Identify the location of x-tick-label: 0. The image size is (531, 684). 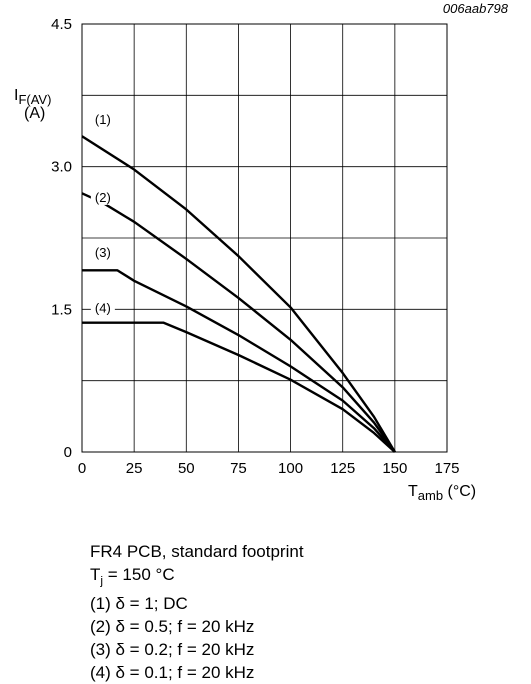
(82, 468).